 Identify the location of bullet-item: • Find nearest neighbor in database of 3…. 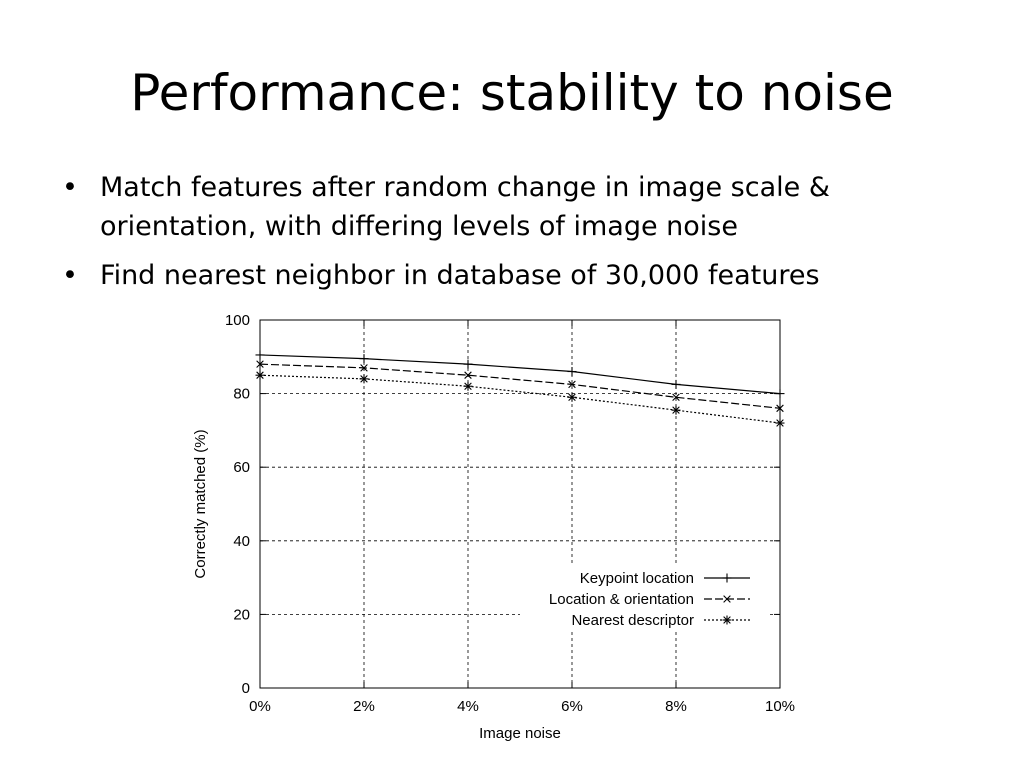
(512, 275).